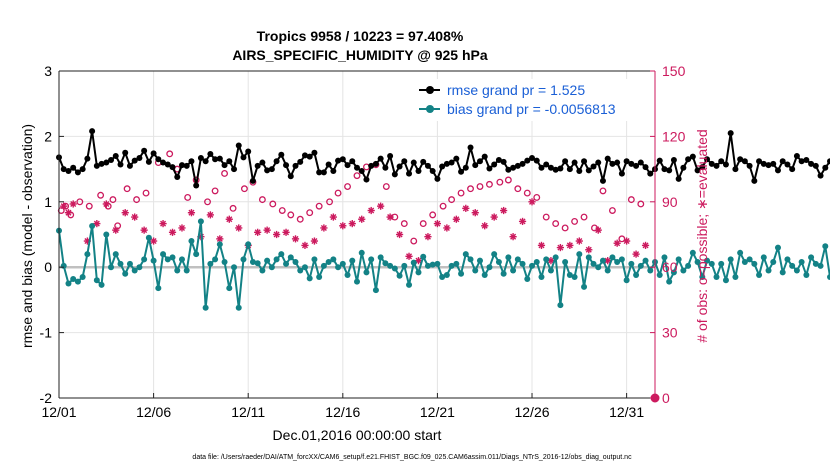  I want to click on x-tick-label-2: 12/11, so click(248, 412).